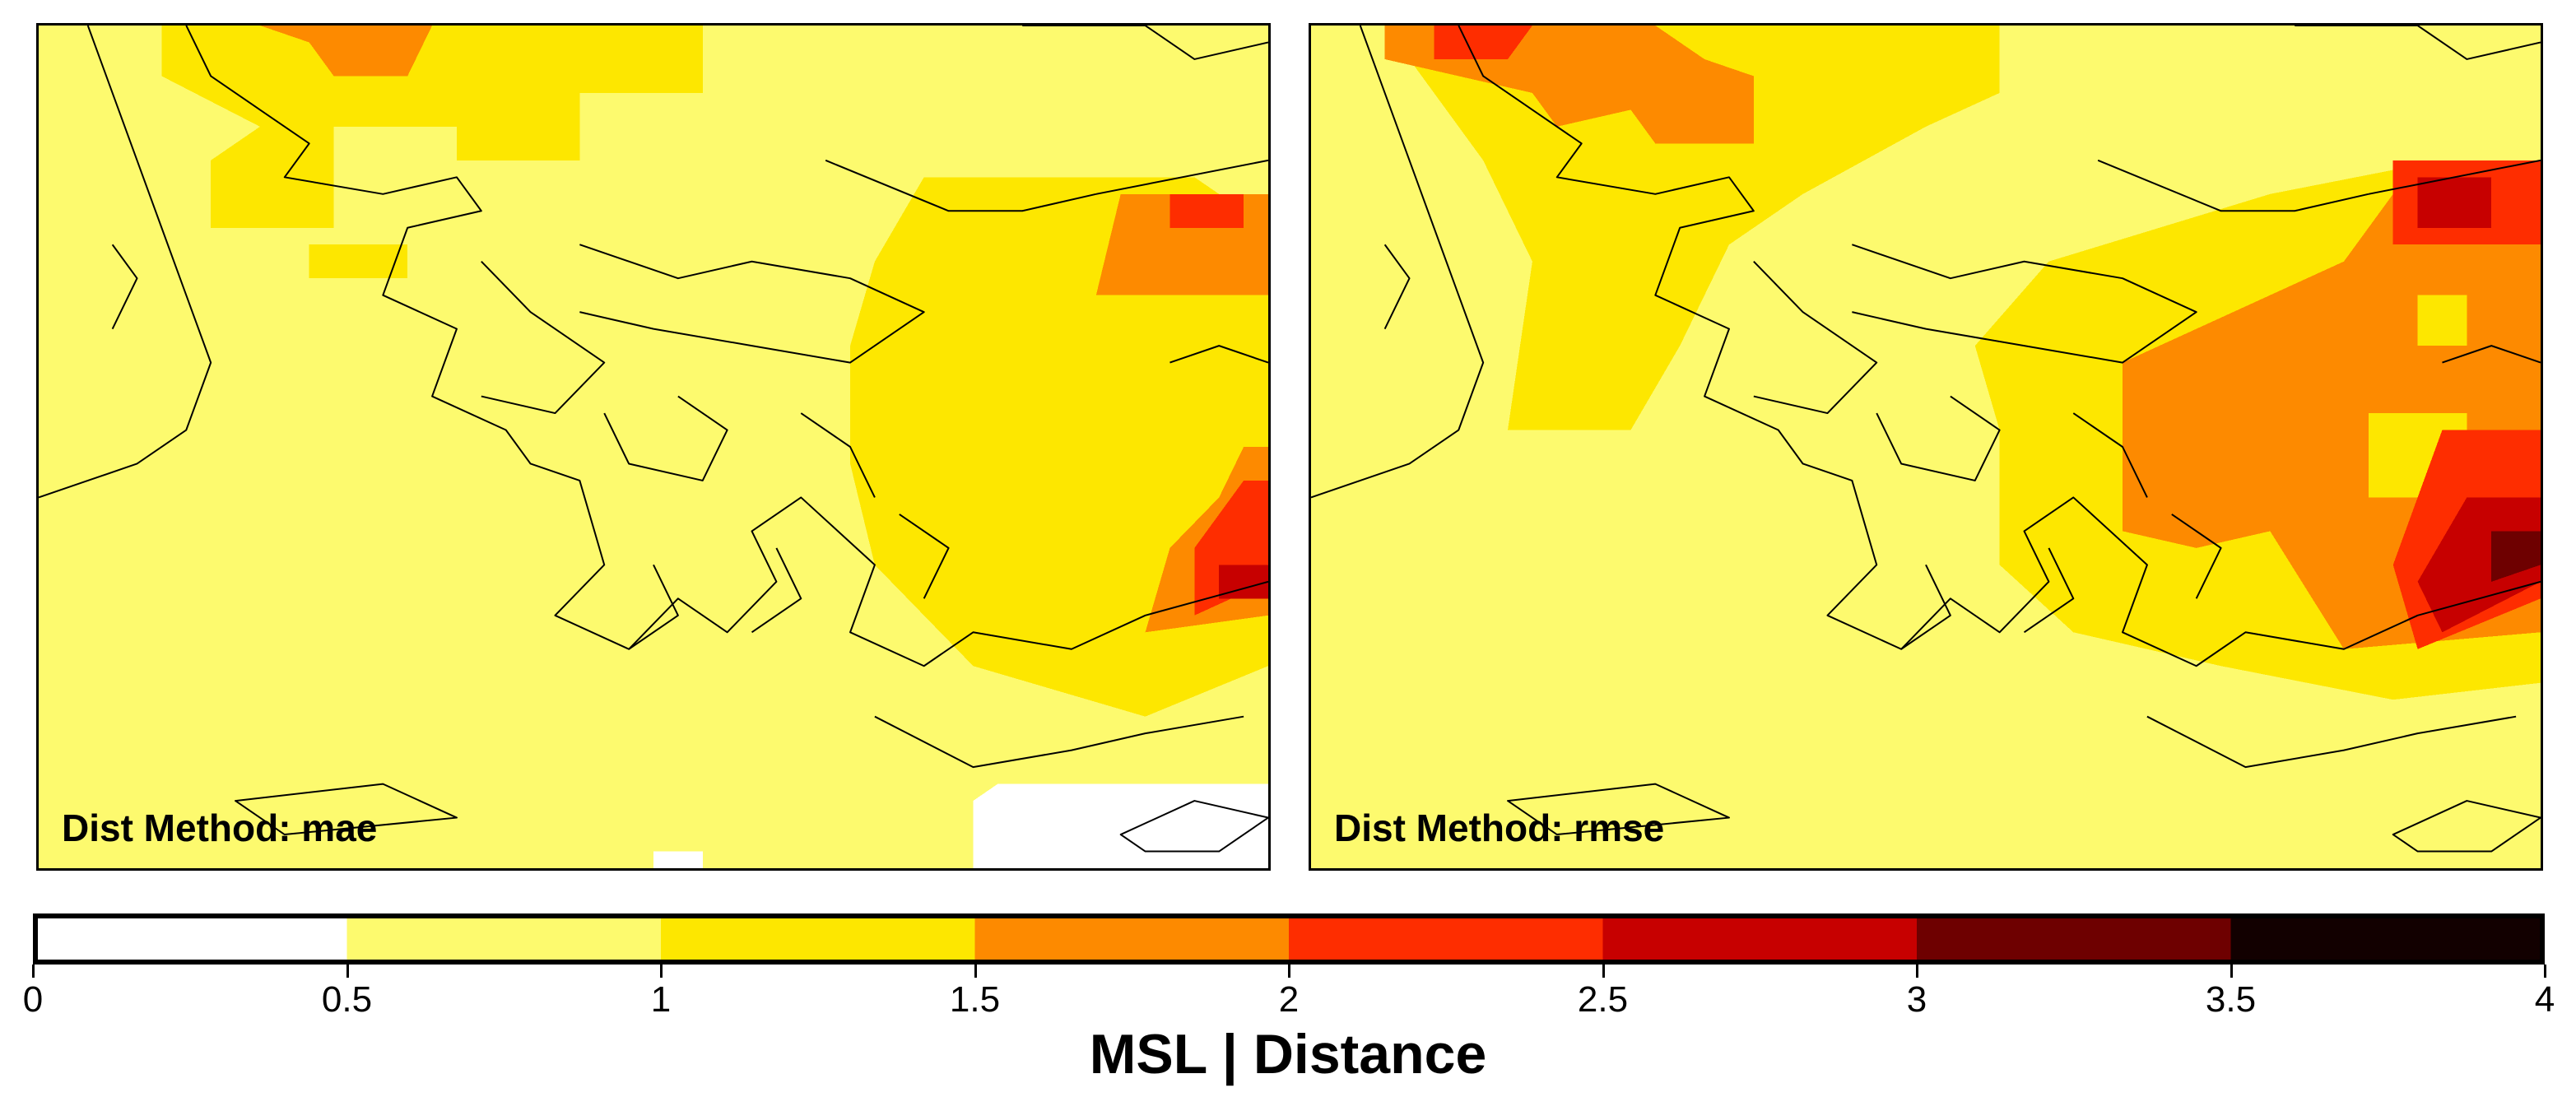 The height and width of the screenshot is (1111, 2576). I want to click on panel-label-rmse: Dist Method: rmse, so click(1499, 828).